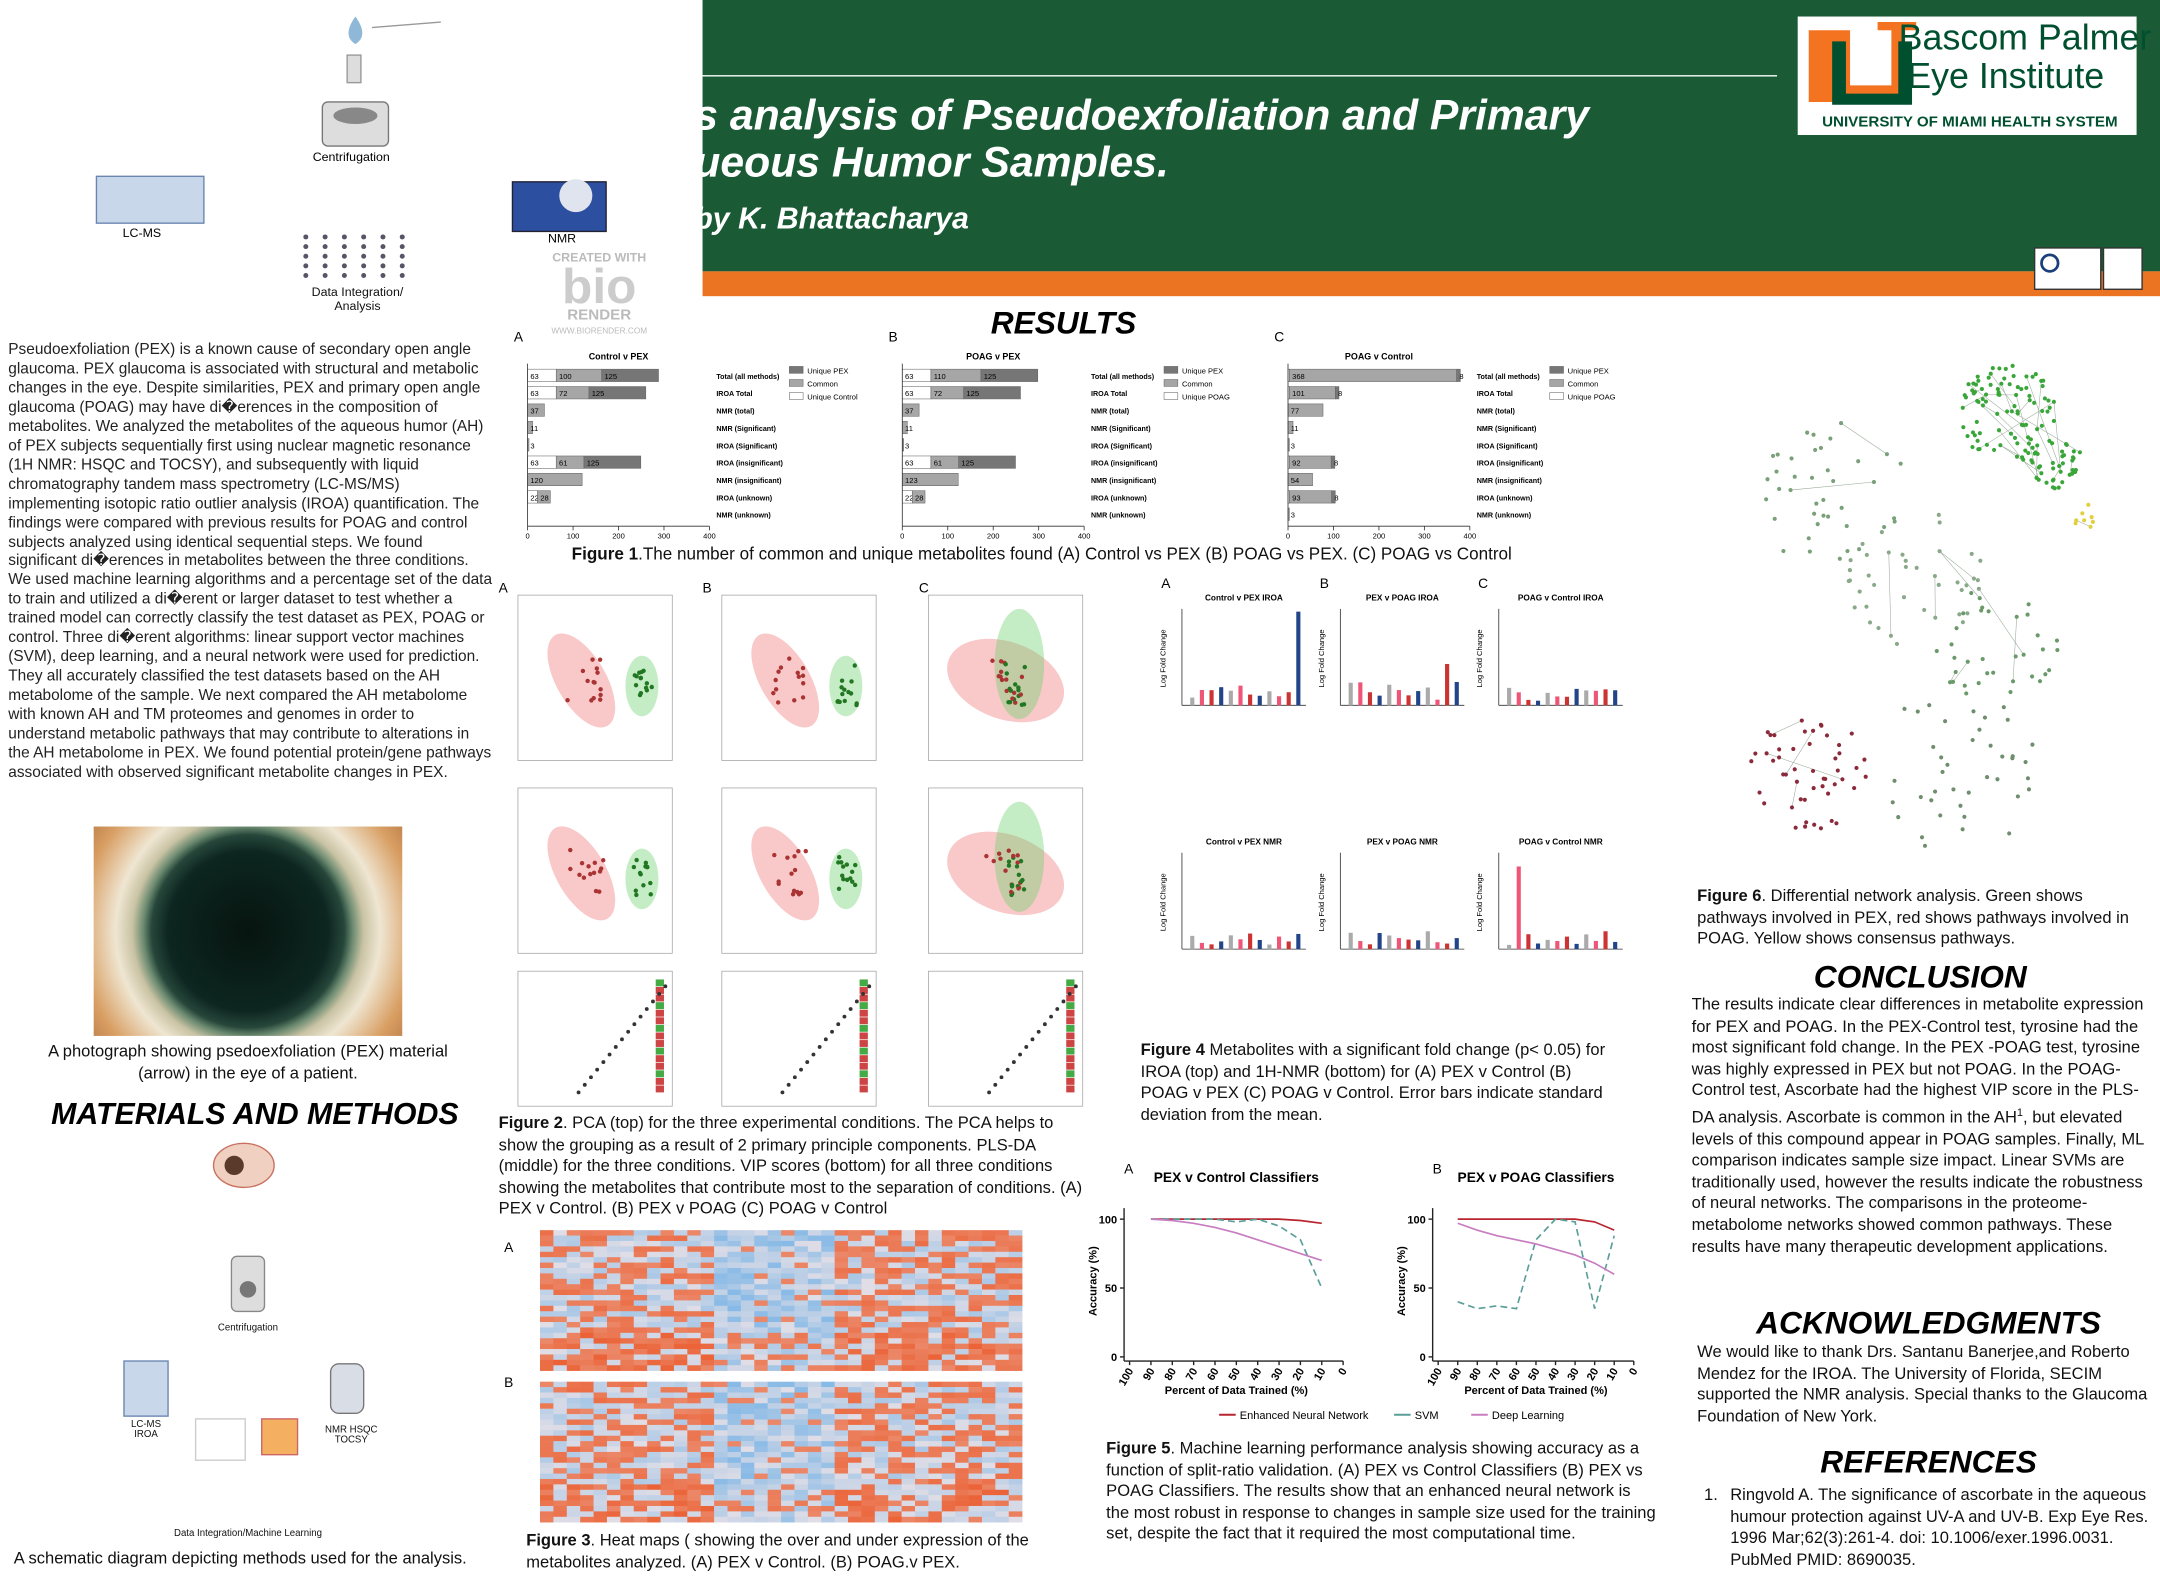 The image size is (2160, 1584). I want to click on panel-title: Control v PEX, so click(619, 357).